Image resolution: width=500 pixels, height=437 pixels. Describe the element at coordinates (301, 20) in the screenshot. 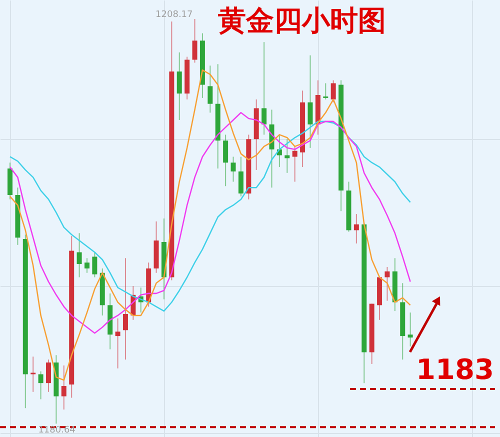

I see `chart-title: 黄金四小时图` at that location.